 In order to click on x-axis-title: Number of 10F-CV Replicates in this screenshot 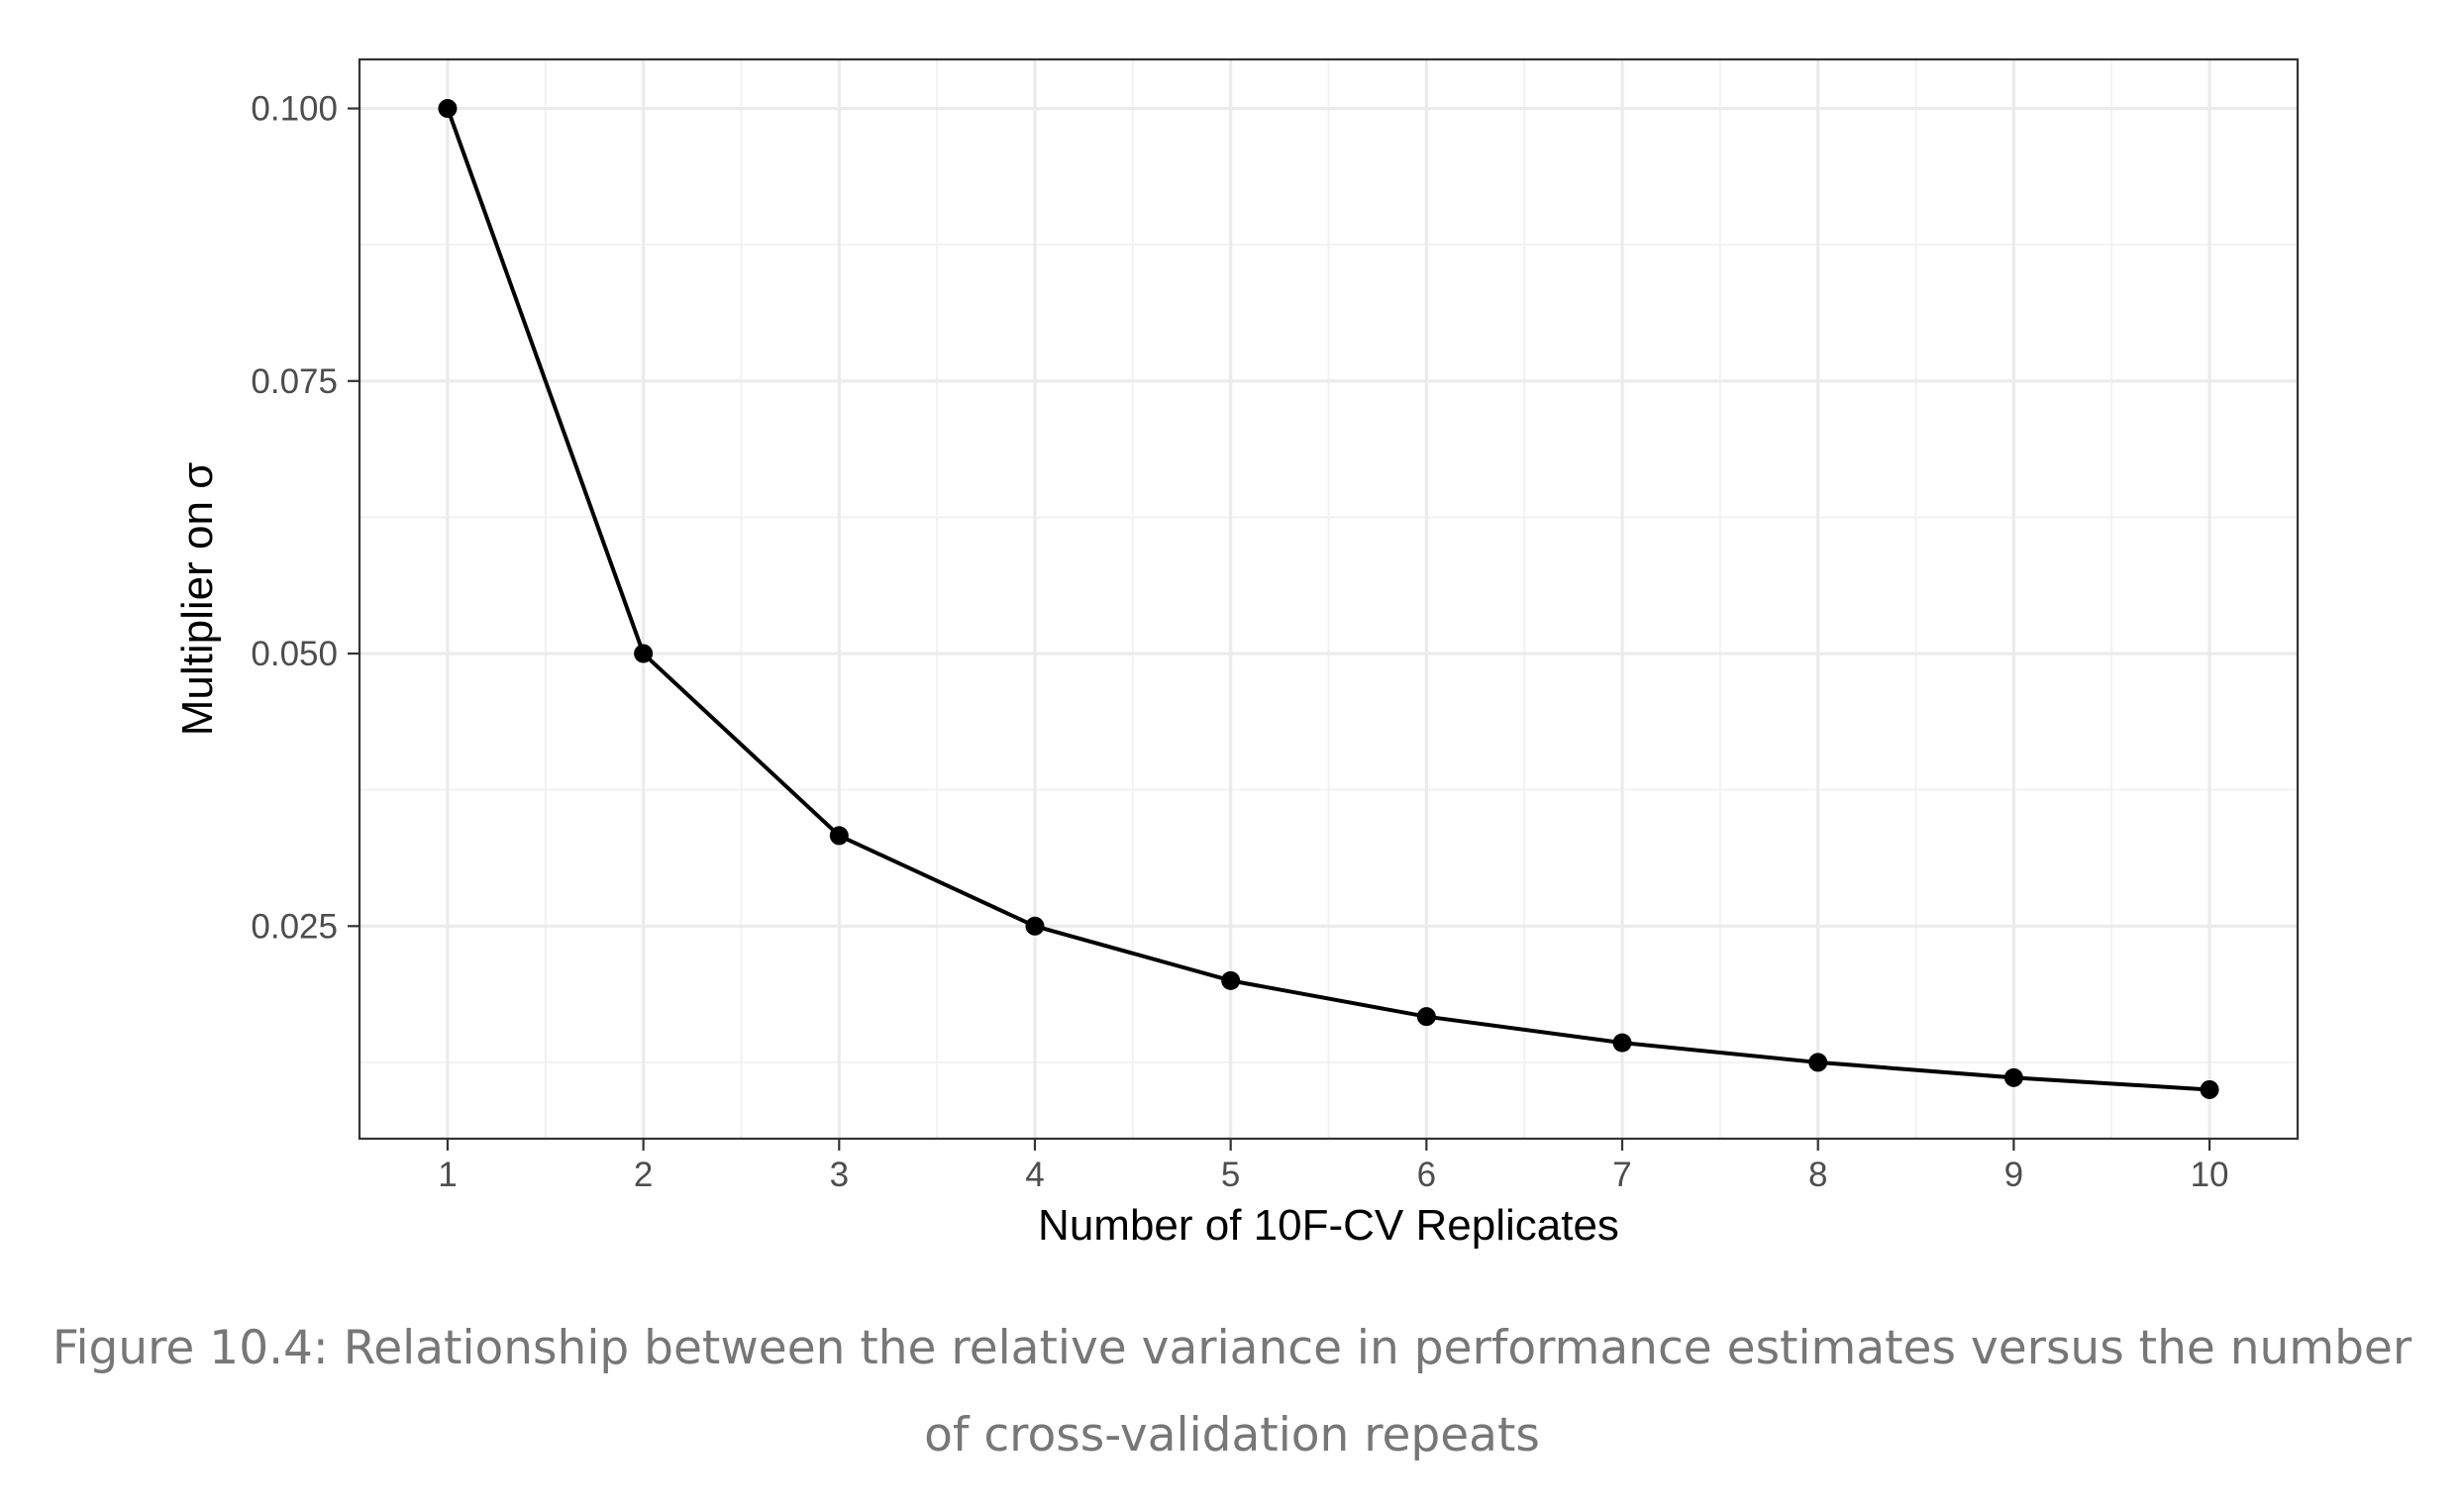, I will do `click(1328, 1225)`.